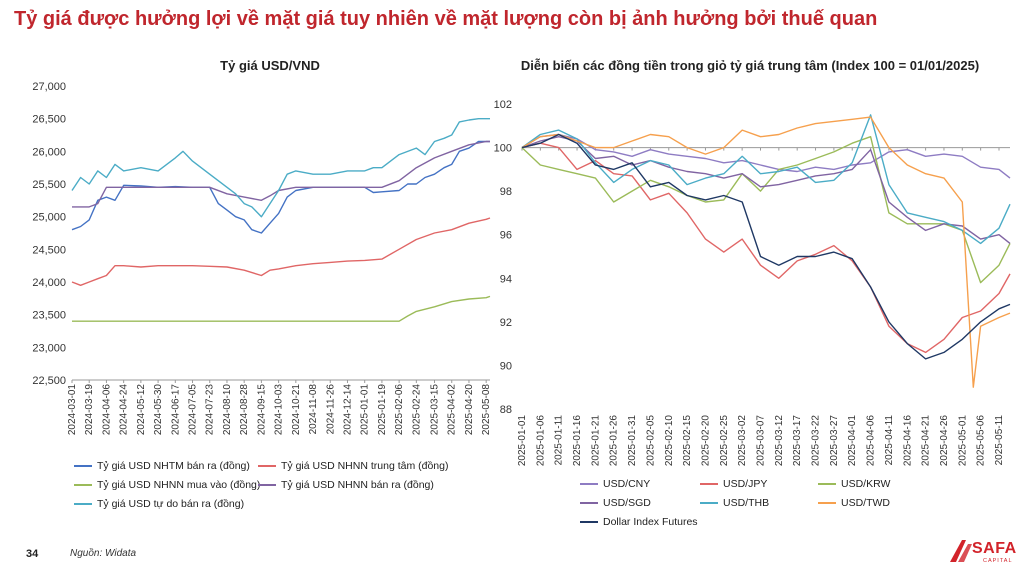 Image resolution: width=1024 pixels, height=574 pixels. I want to click on x-tick-label: 2024-03-19, so click(89, 410).